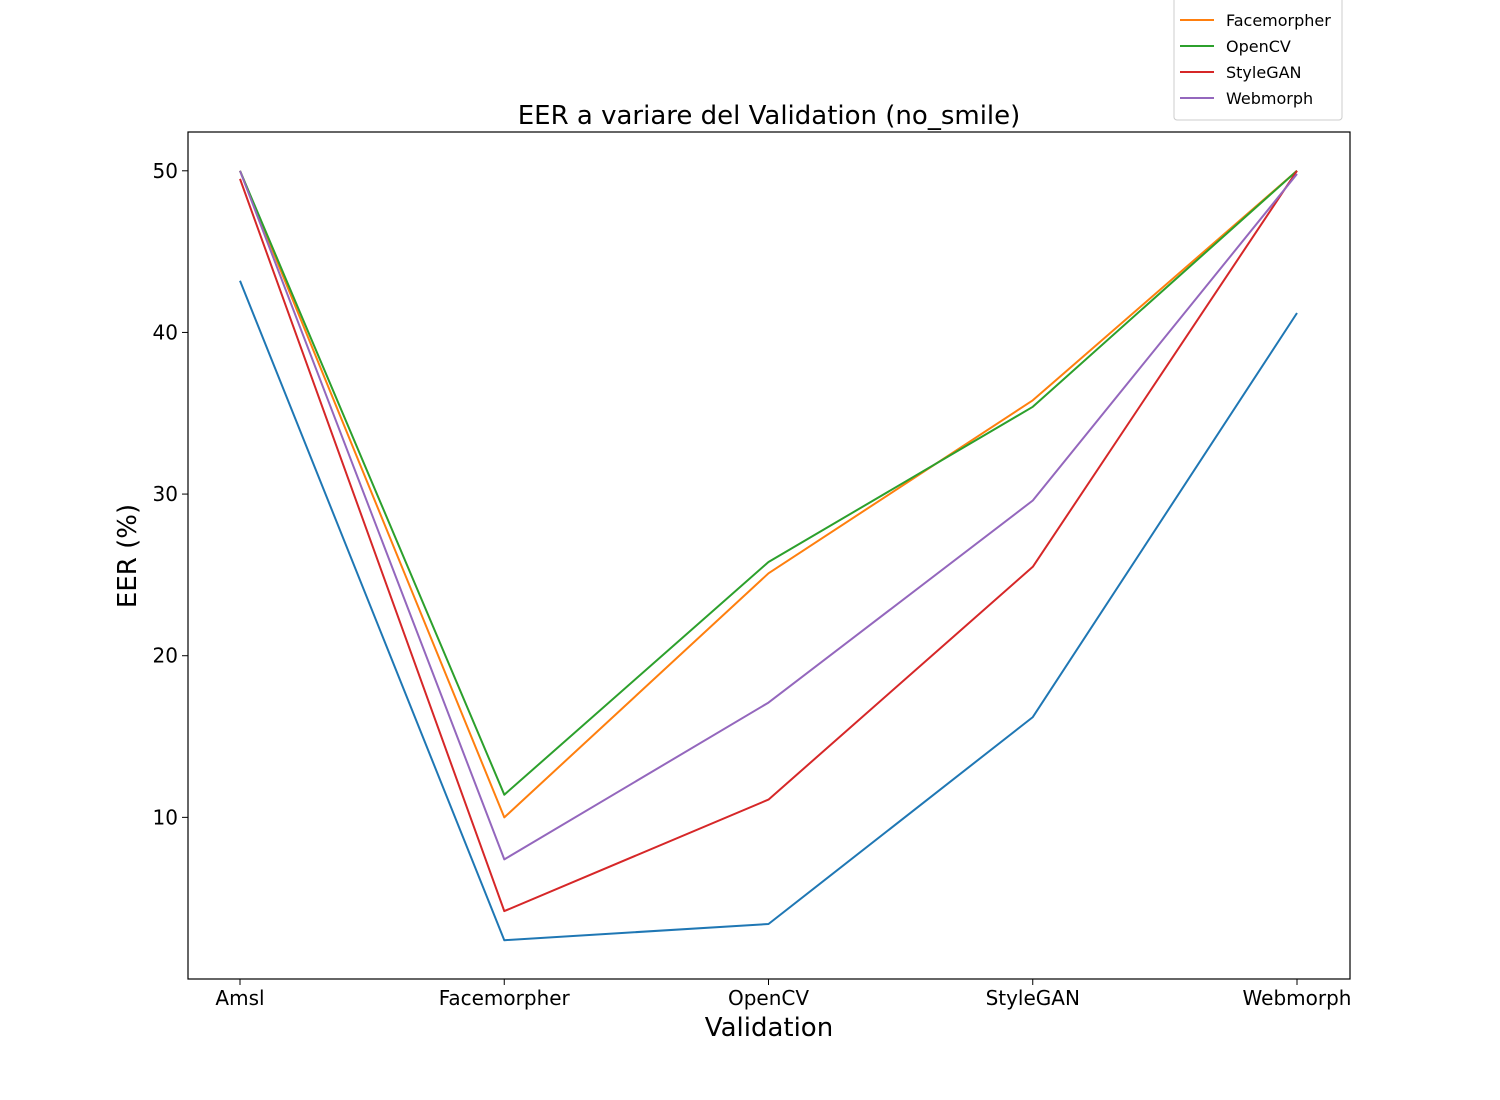 This screenshot has width=1500, height=1100. I want to click on x-tick-label: OpenCV, so click(768, 998).